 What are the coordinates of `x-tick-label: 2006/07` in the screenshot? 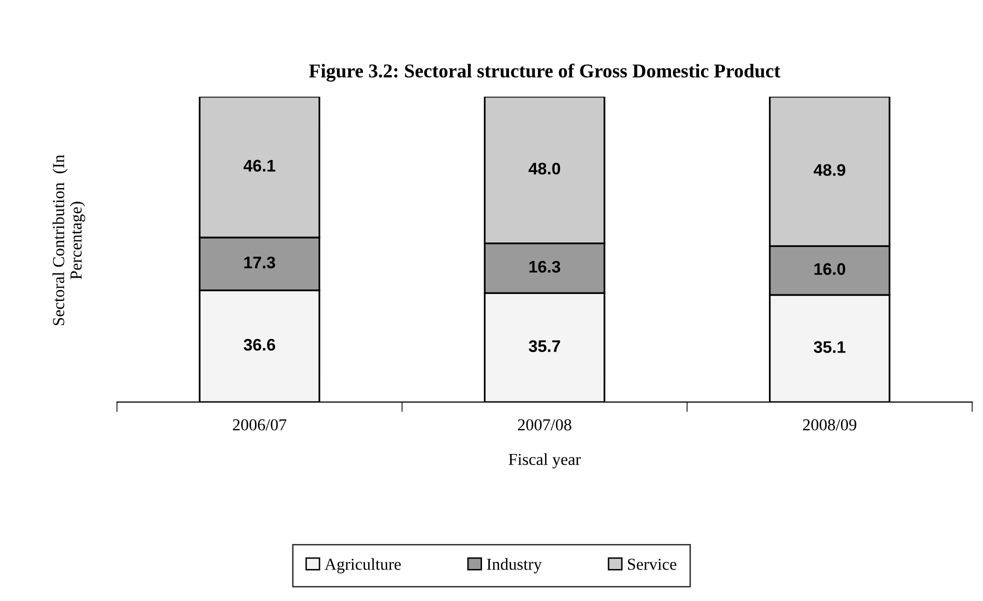 It's located at (259, 424).